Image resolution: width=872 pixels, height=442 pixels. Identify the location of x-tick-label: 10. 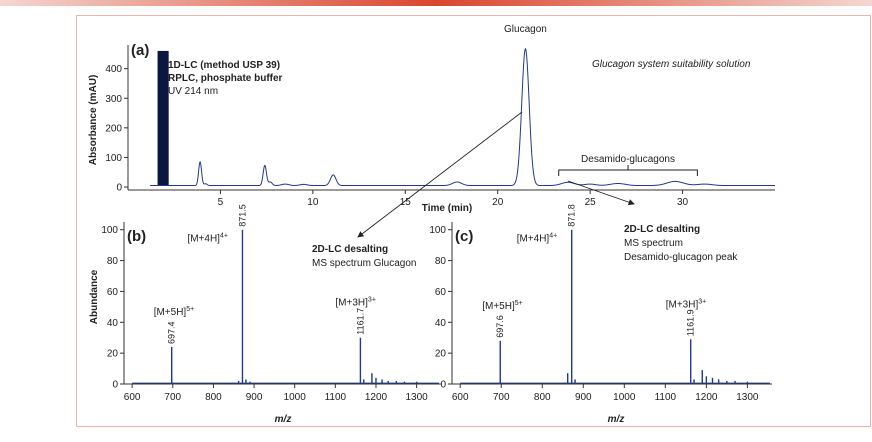
(313, 202).